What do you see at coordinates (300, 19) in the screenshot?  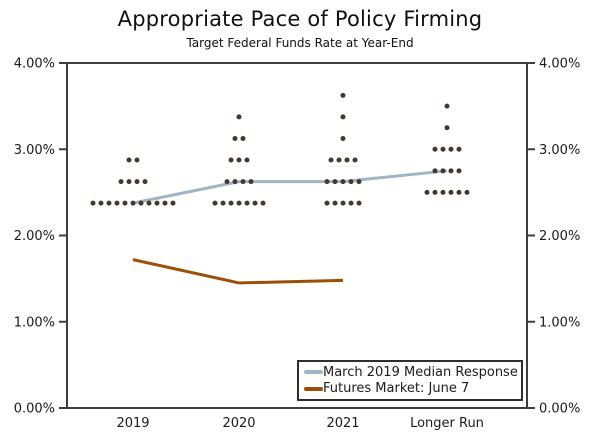 I see `chart-title: Appropriate Pace of Policy Firming` at bounding box center [300, 19].